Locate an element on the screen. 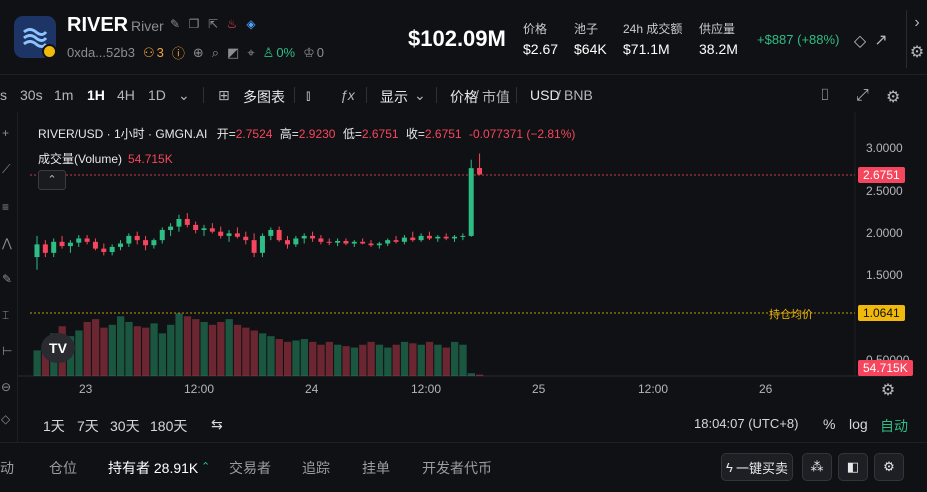 The width and height of the screenshot is (927, 492). interval-4h: 4H is located at coordinates (126, 95).